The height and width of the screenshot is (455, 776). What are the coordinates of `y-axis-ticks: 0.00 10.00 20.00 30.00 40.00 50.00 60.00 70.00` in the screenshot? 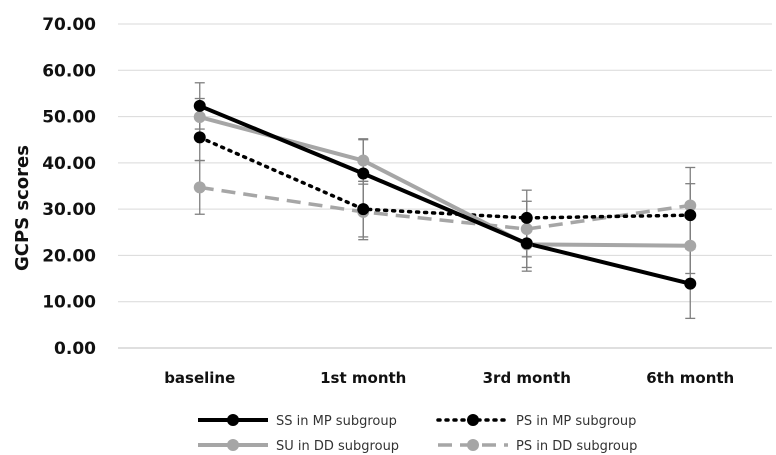 It's located at (69, 187).